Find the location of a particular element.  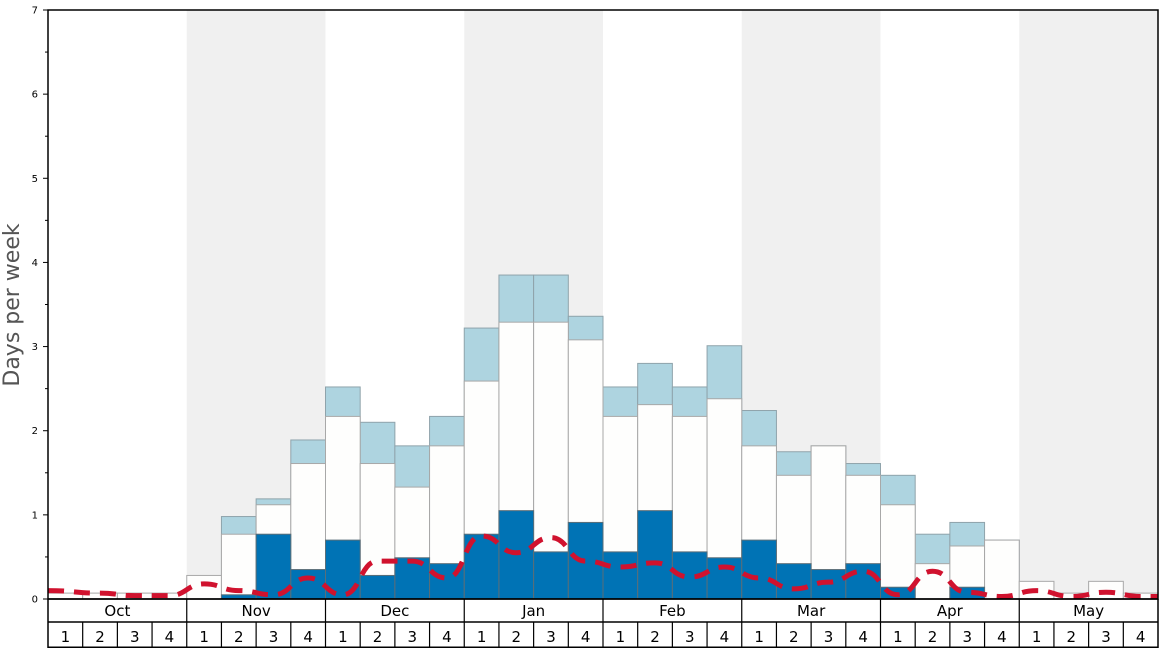

week-label-may-3: 3 is located at coordinates (1106, 637).